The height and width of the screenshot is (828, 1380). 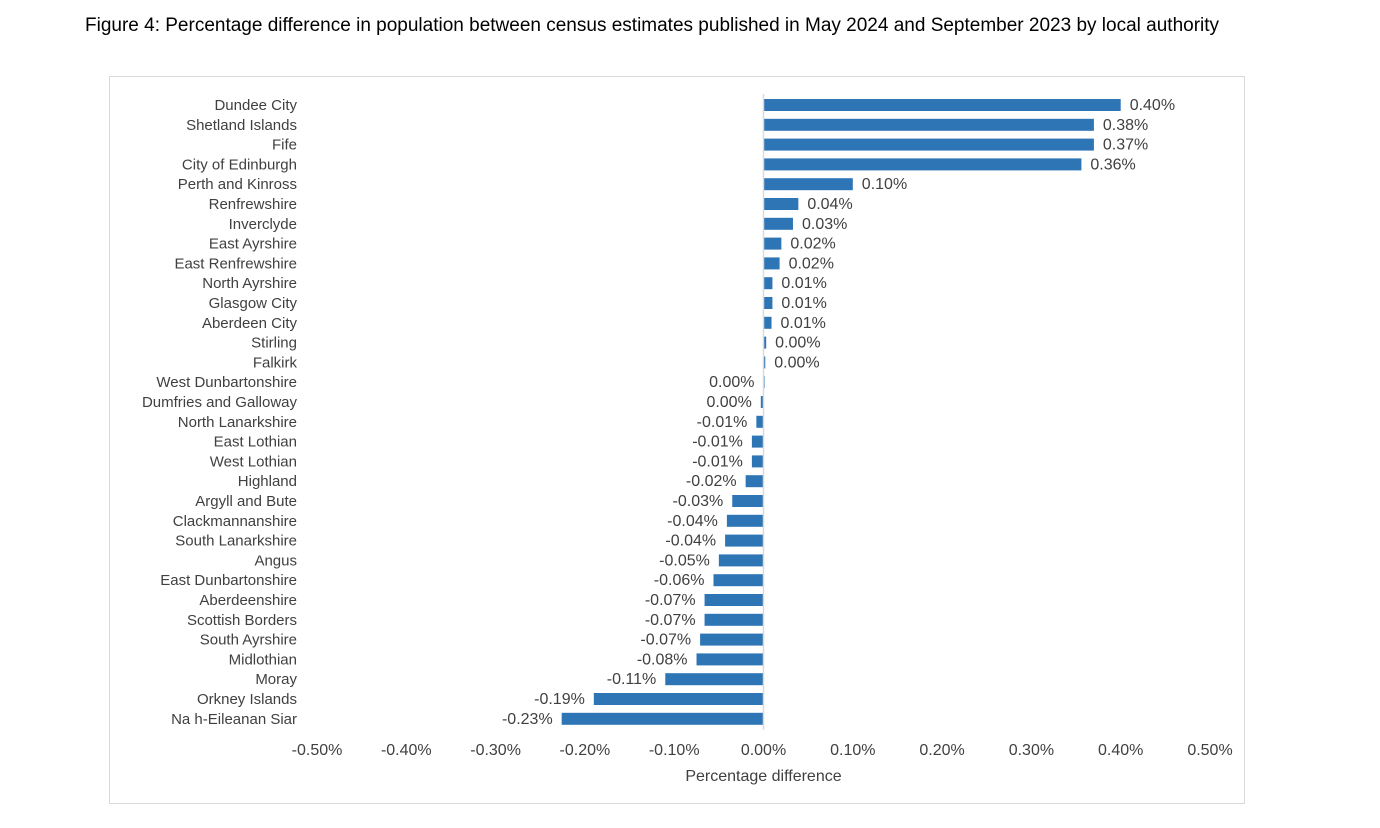 What do you see at coordinates (276, 679) in the screenshot?
I see `category-label: Moray` at bounding box center [276, 679].